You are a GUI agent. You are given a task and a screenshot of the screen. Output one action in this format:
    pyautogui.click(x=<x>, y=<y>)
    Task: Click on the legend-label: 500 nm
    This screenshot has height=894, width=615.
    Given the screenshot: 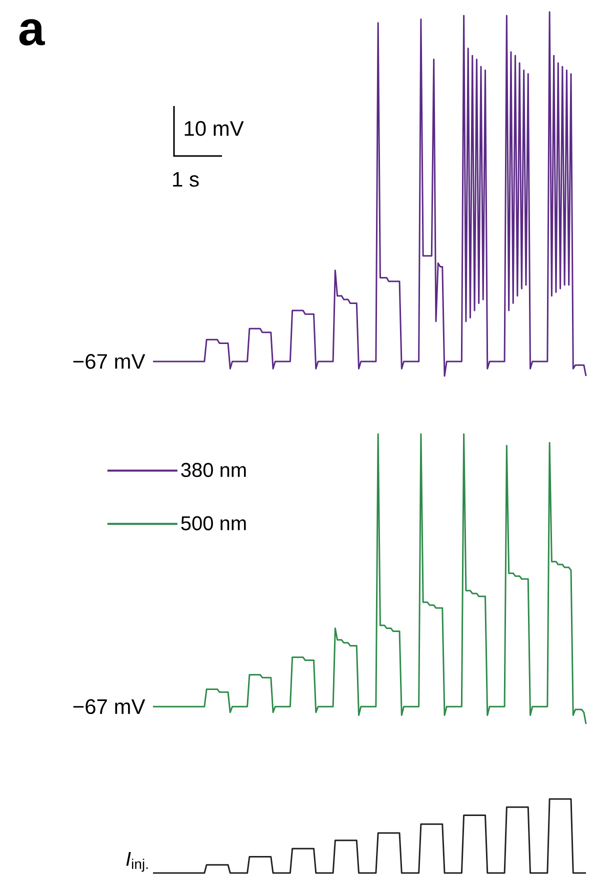 What is the action you would take?
    pyautogui.click(x=213, y=523)
    